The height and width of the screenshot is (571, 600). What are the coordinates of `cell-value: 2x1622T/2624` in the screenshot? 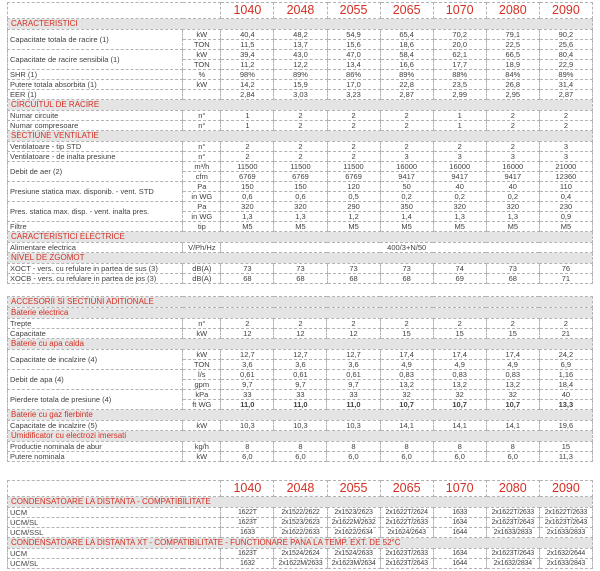 It's located at (406, 512).